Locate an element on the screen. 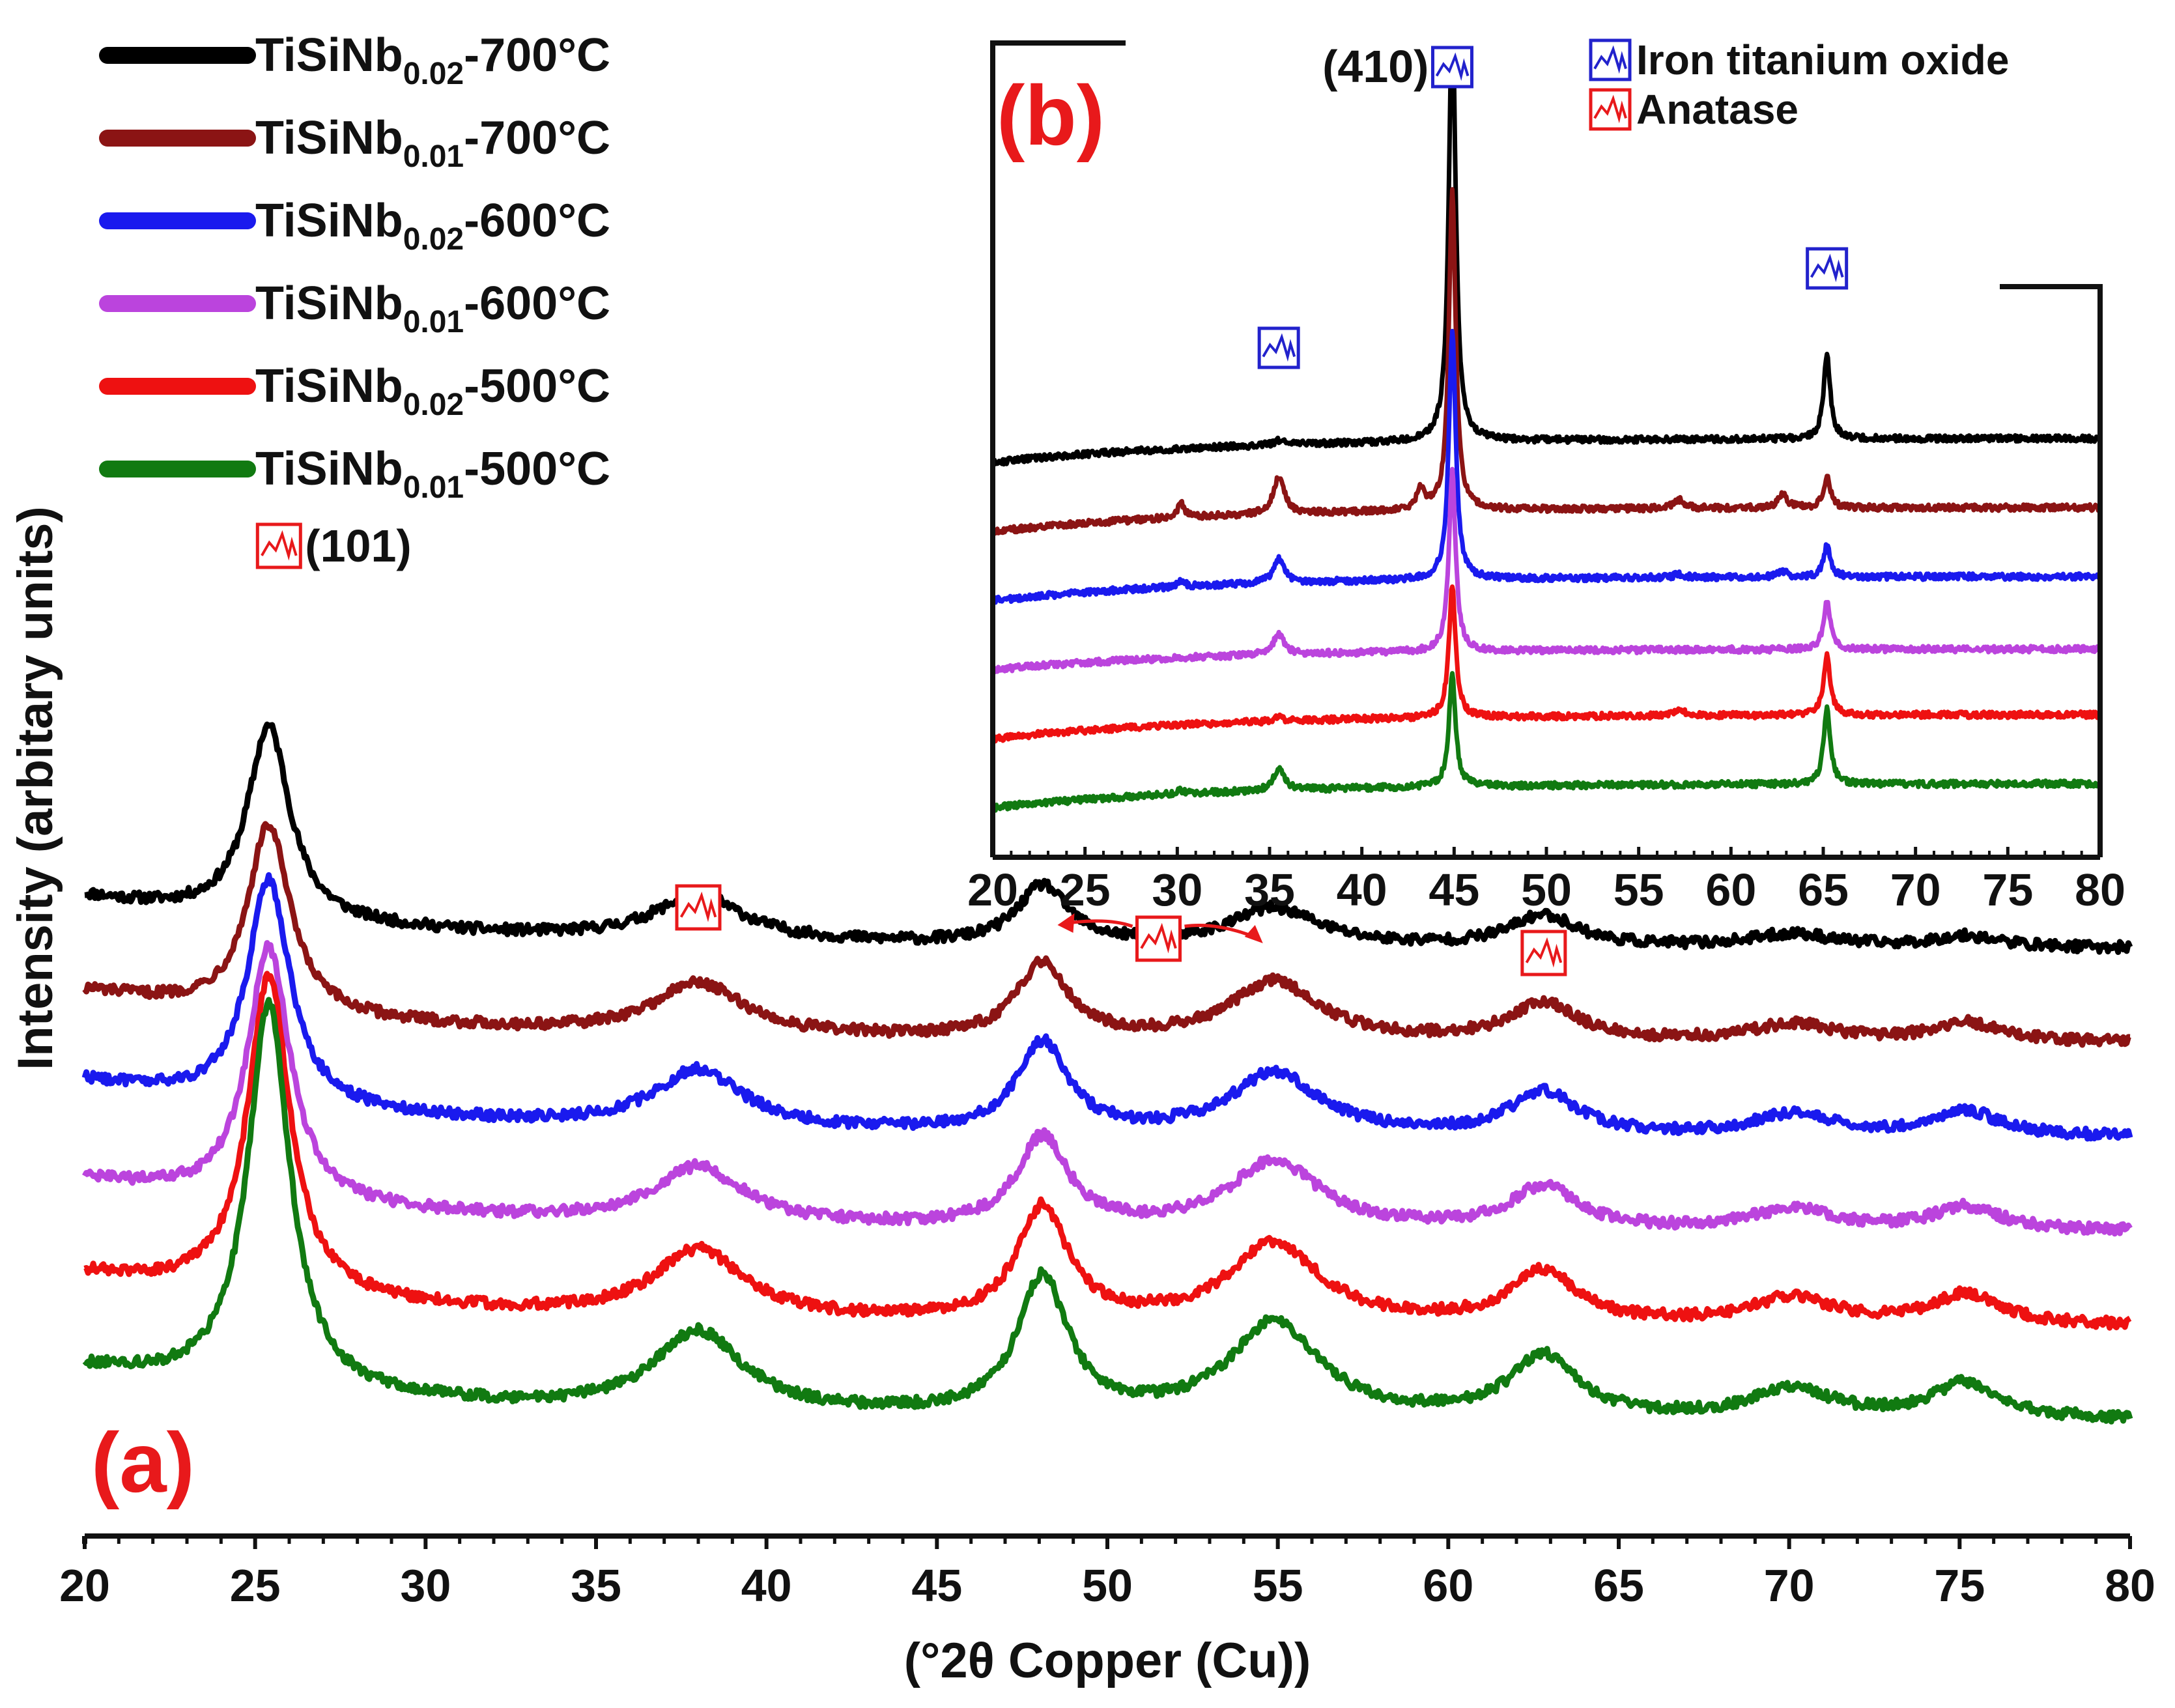 This screenshot has width=2175, height=1708. panel-b-x-ticks: 20 25 30 35 40 45 50 55 60 65 70 75 80 is located at coordinates (1546, 881).